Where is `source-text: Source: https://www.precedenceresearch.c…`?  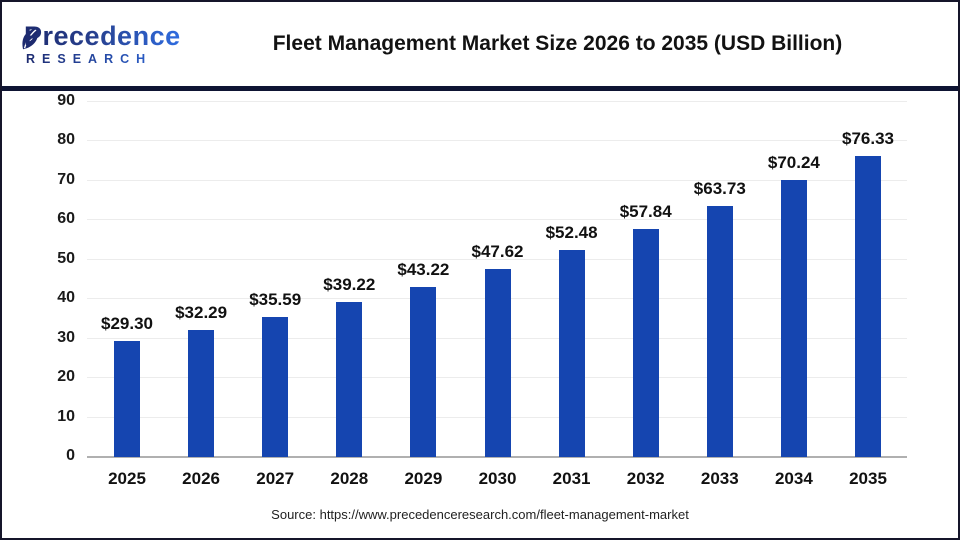 source-text: Source: https://www.precedenceresearch.c… is located at coordinates (480, 514).